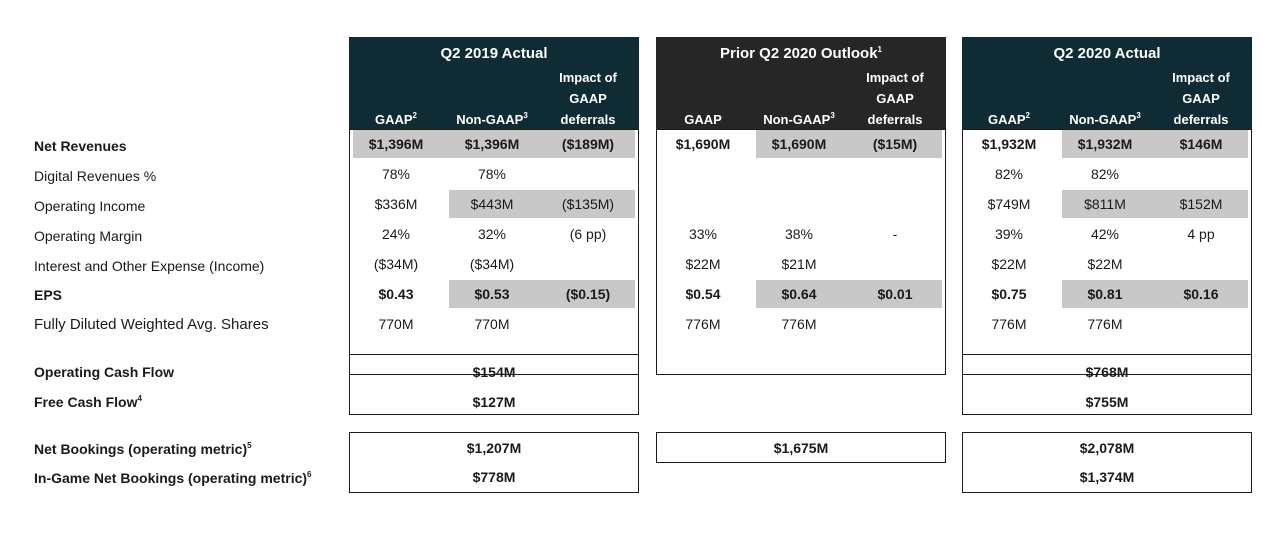 Image resolution: width=1277 pixels, height=533 pixels. I want to click on cell-operating-income: $749M, so click(1009, 204).